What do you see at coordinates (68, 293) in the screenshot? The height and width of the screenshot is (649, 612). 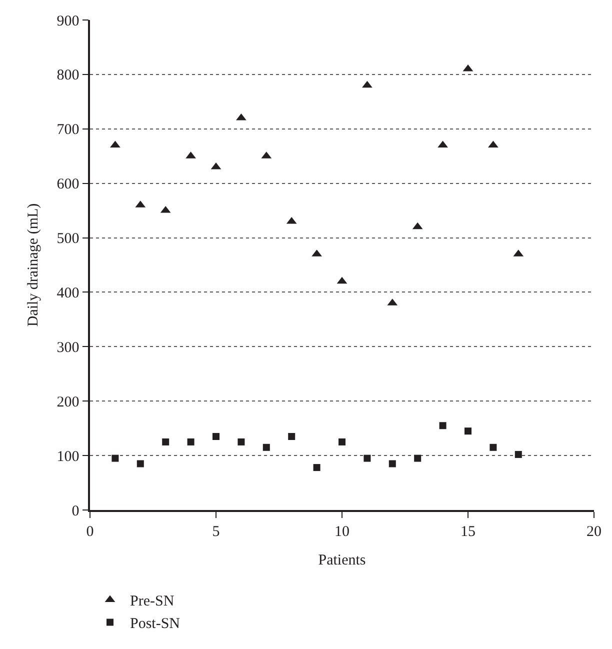 I see `y-tick-label: 400` at bounding box center [68, 293].